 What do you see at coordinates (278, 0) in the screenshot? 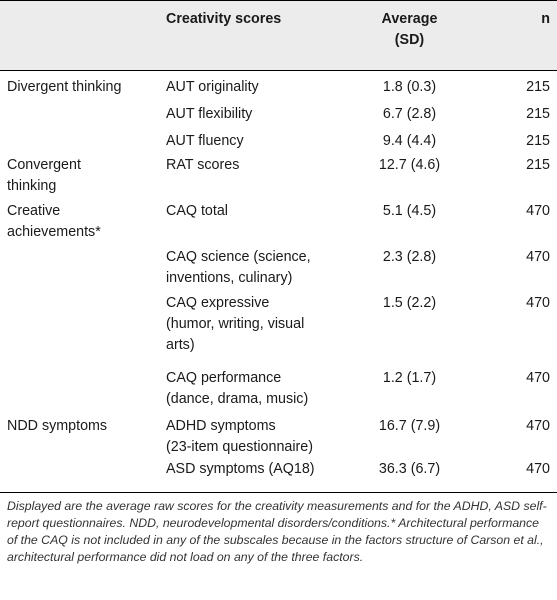
I see `table-top-rule` at bounding box center [278, 0].